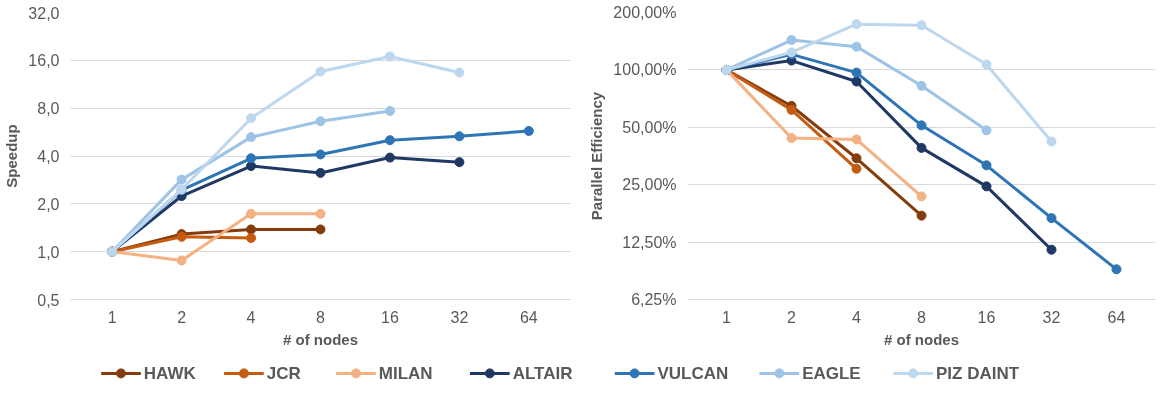 This screenshot has width=1171, height=403. I want to click on y-tick-label: 50,00%, so click(649, 127).